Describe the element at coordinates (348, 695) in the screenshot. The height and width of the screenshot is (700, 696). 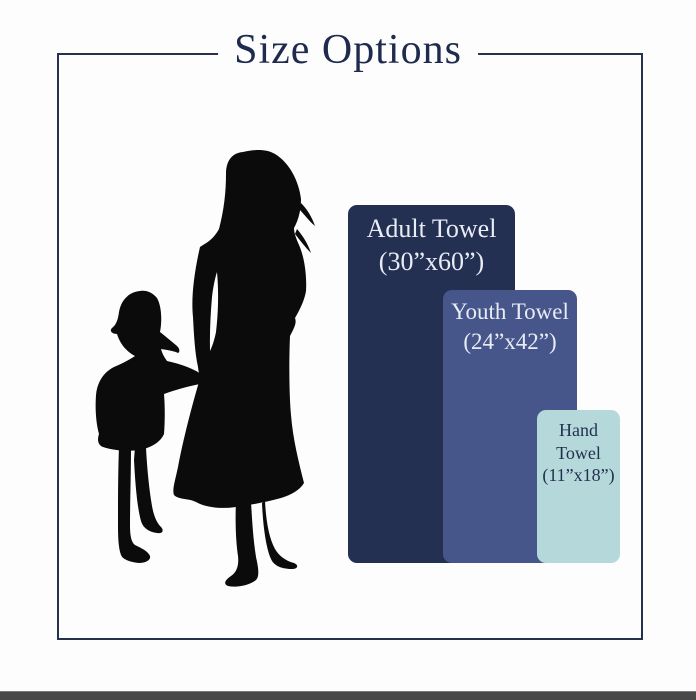
I see `window-edge-bar` at that location.